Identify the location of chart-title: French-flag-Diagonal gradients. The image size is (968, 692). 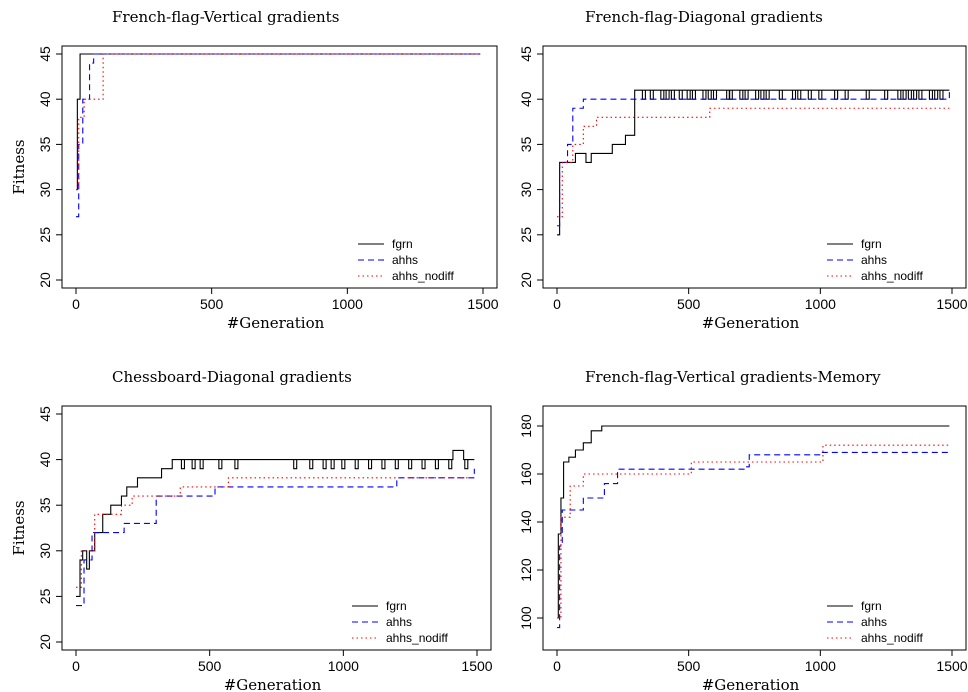
(704, 17).